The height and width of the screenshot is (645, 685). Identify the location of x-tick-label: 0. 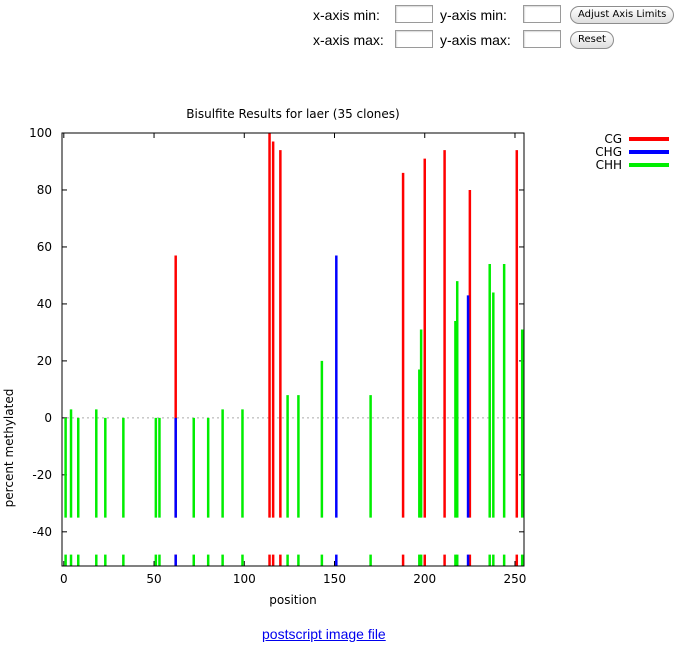
(64, 579).